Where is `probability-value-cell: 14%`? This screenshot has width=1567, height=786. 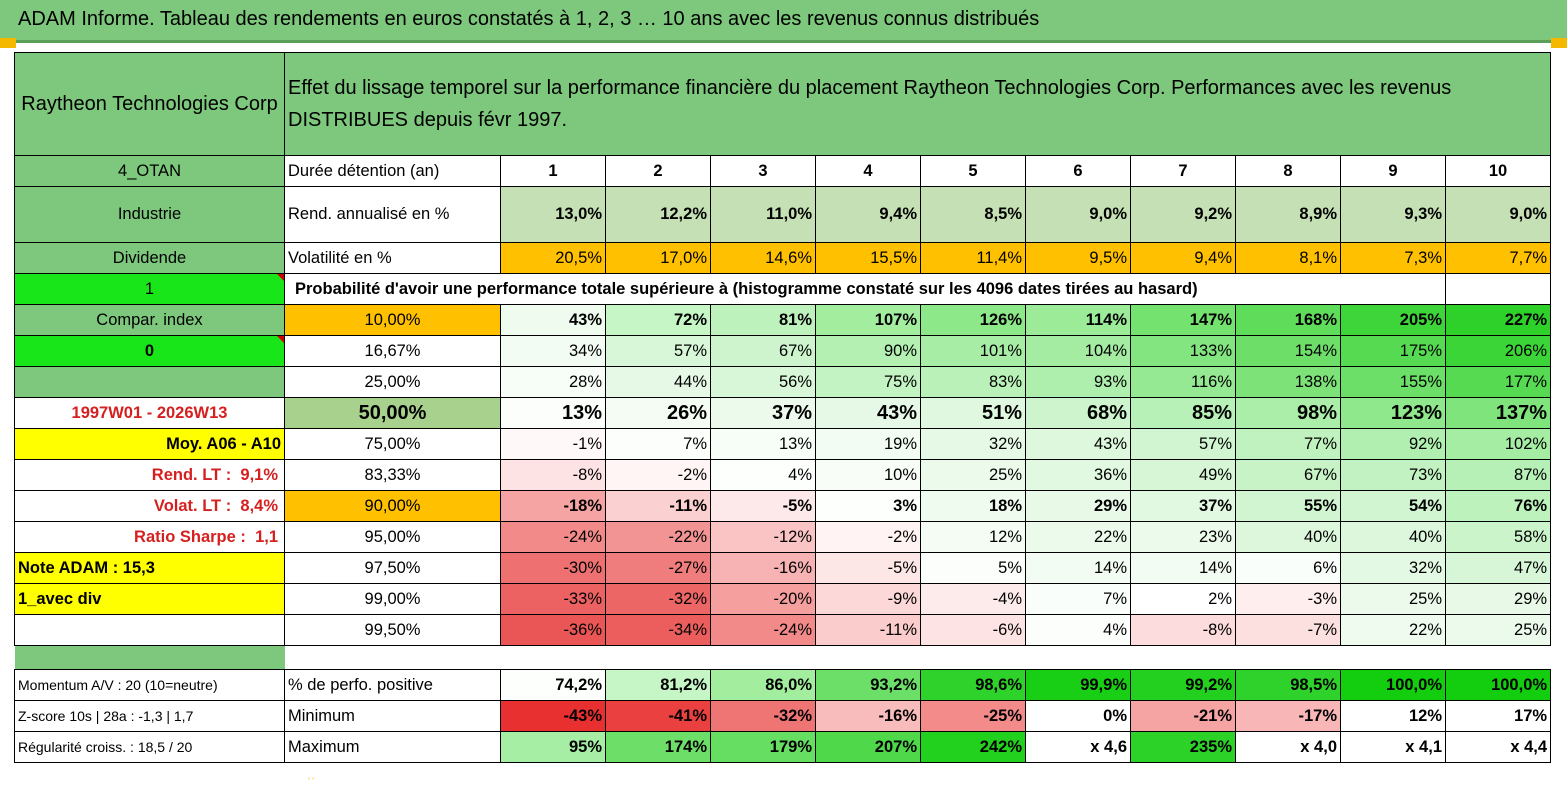
probability-value-cell: 14% is located at coordinates (1183, 568).